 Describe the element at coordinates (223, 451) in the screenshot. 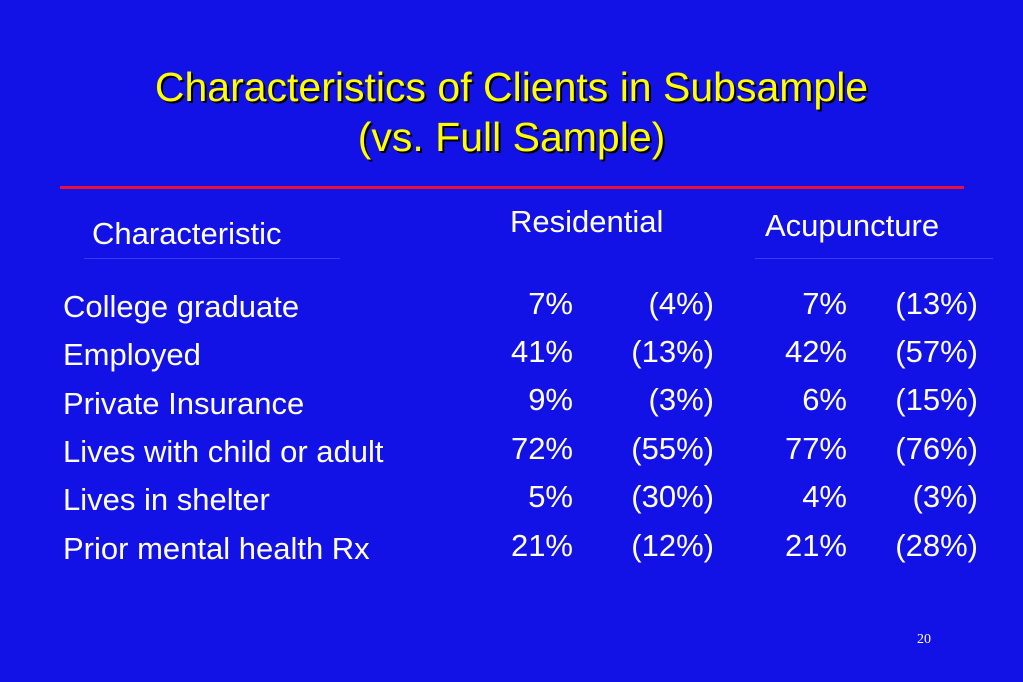

I see `row-label: Lives with child or adult` at that location.